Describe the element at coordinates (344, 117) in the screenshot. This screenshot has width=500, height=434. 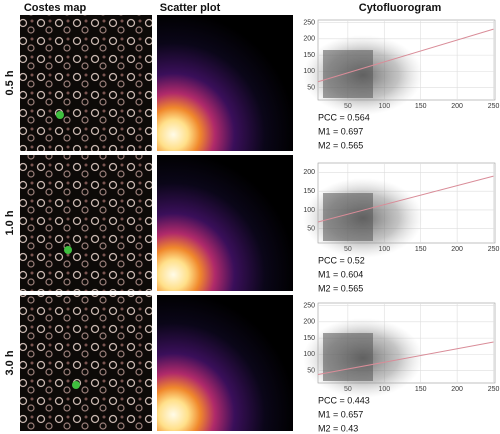
I see `stat-text: PCC = 0.564` at that location.